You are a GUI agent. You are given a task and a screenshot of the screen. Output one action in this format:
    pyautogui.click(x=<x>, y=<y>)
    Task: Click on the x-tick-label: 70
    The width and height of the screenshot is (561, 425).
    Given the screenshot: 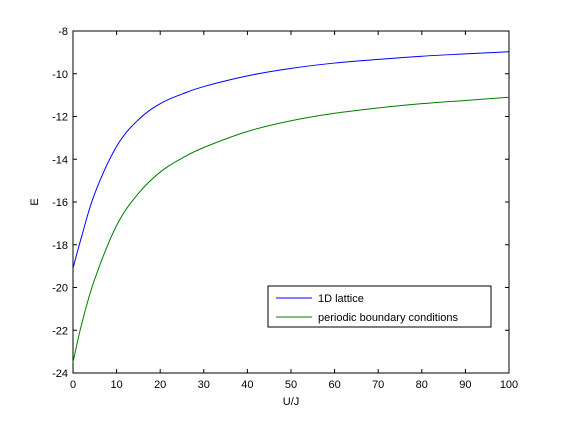 What is the action you would take?
    pyautogui.click(x=378, y=385)
    